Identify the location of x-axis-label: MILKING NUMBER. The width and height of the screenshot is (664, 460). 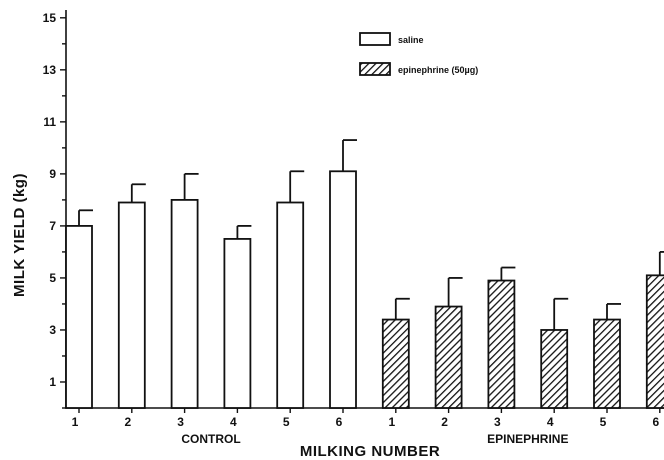
(370, 451).